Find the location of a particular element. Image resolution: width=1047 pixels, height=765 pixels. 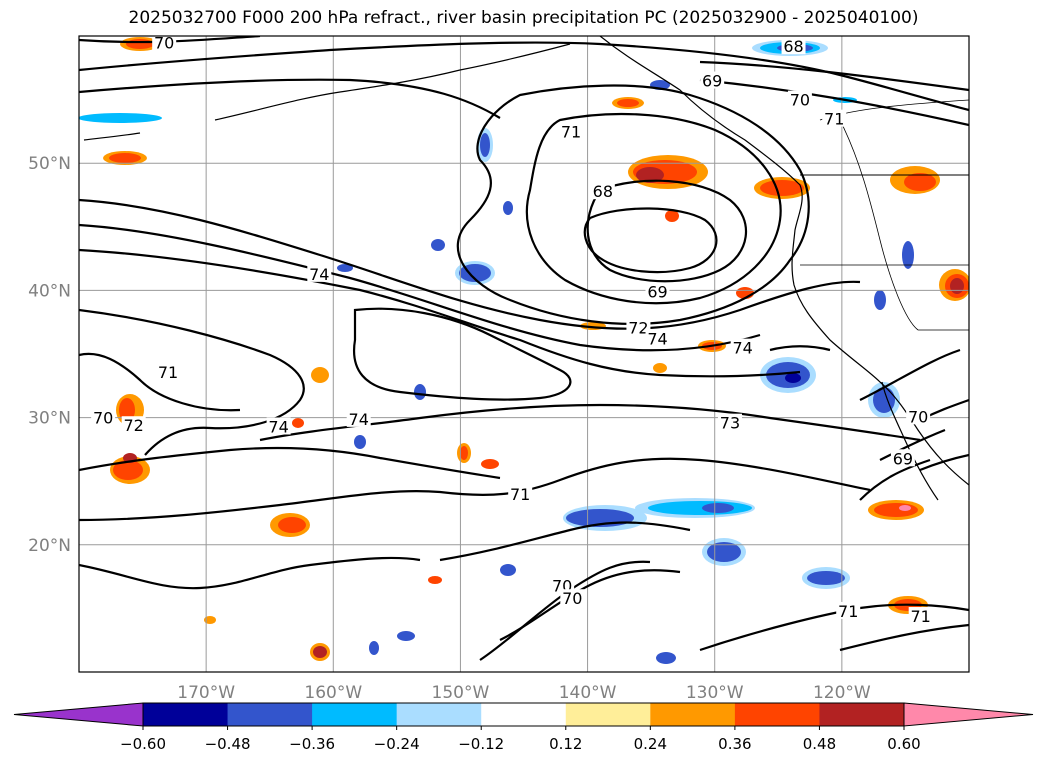

longitude-tick-label: 140°W is located at coordinates (588, 693).